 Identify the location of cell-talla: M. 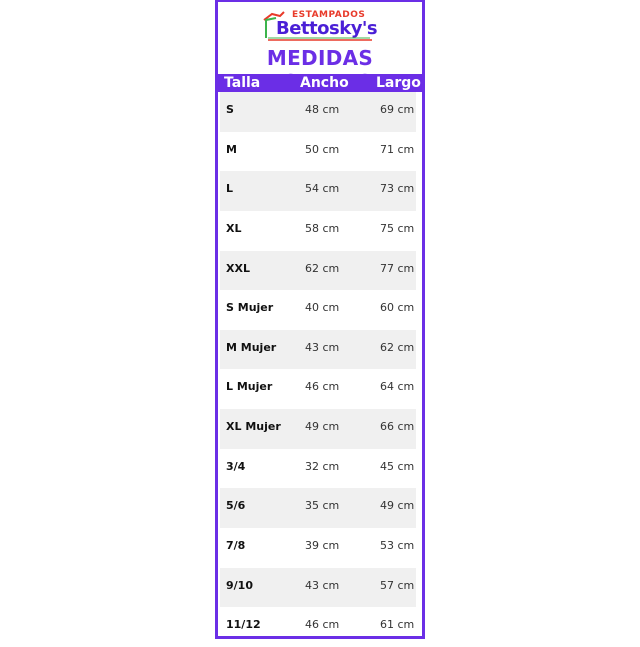
(231, 149).